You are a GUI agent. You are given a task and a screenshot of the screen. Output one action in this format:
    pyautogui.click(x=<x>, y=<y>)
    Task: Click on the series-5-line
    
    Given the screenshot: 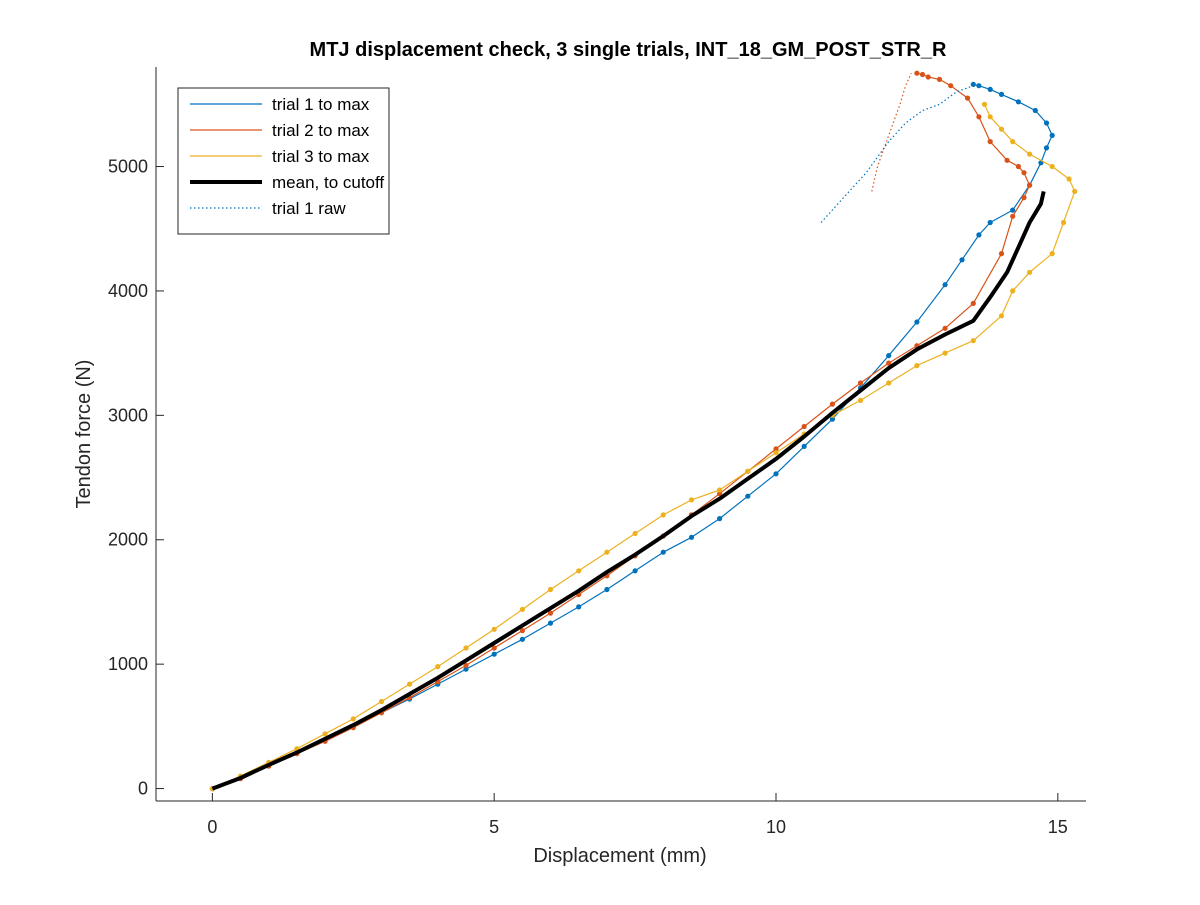 What is the action you would take?
    pyautogui.click(x=897, y=154)
    